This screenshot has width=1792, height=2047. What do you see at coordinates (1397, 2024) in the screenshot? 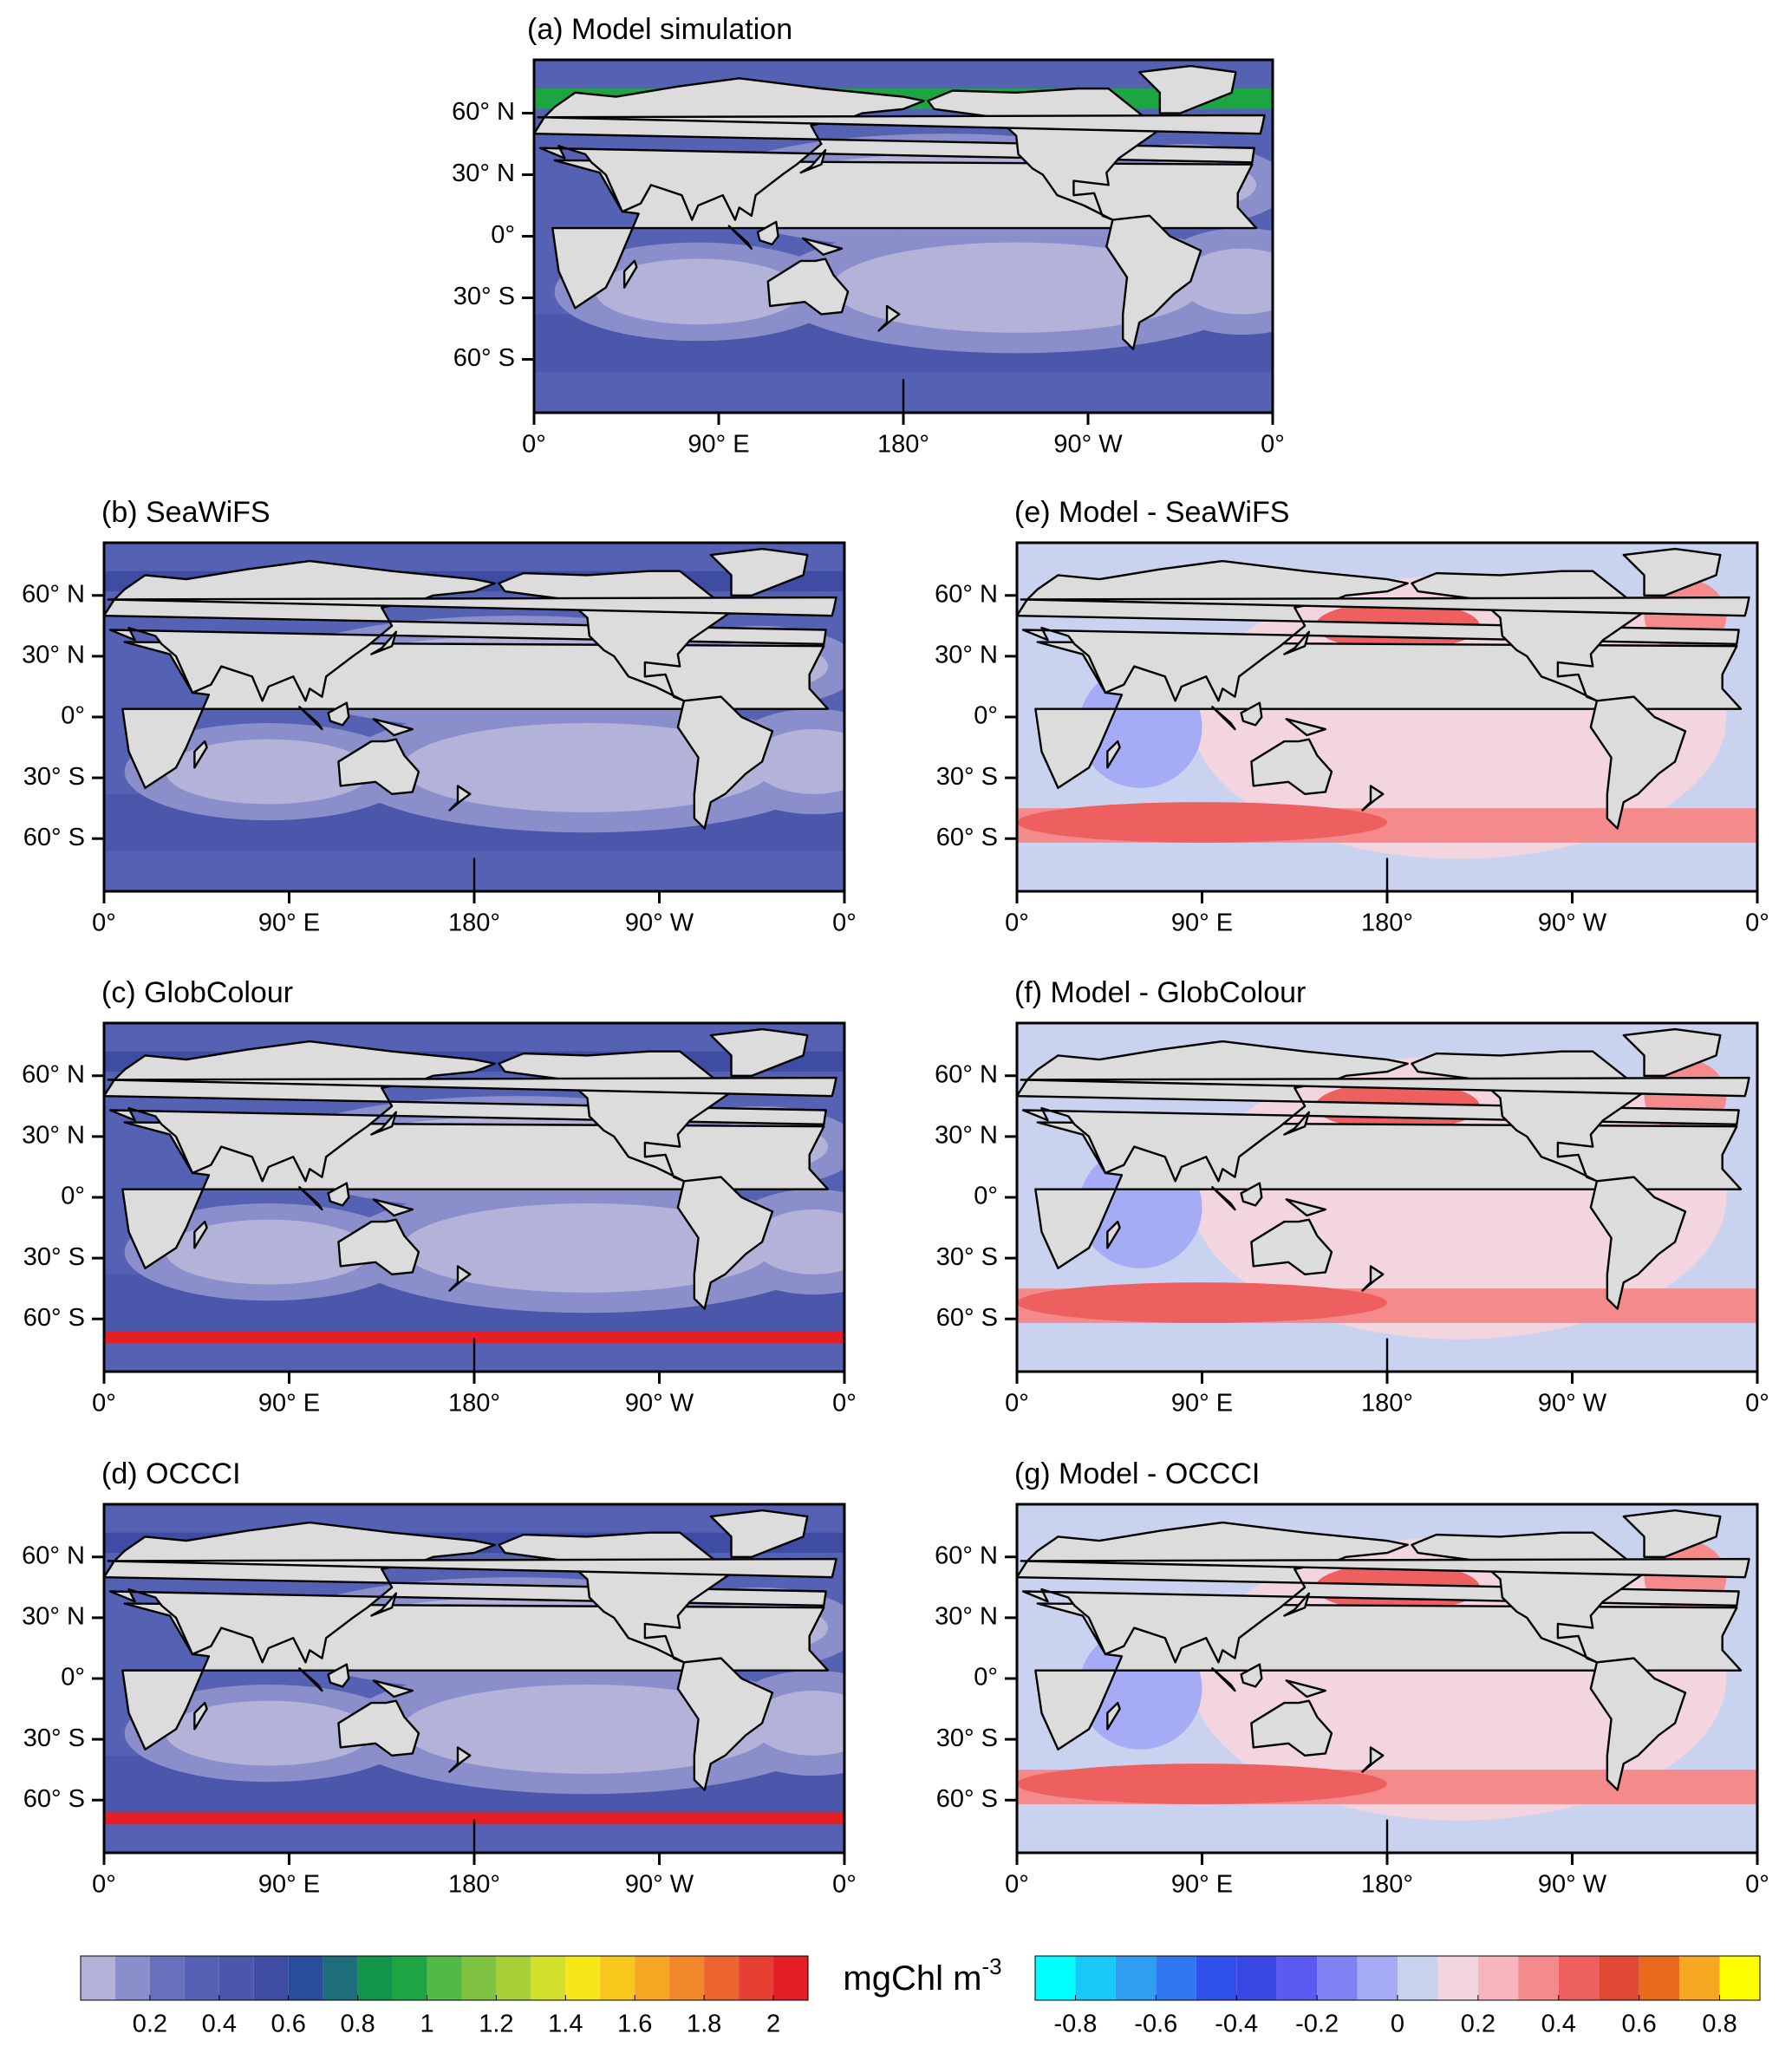
I see `colorbar-tick-label: 0` at bounding box center [1397, 2024].